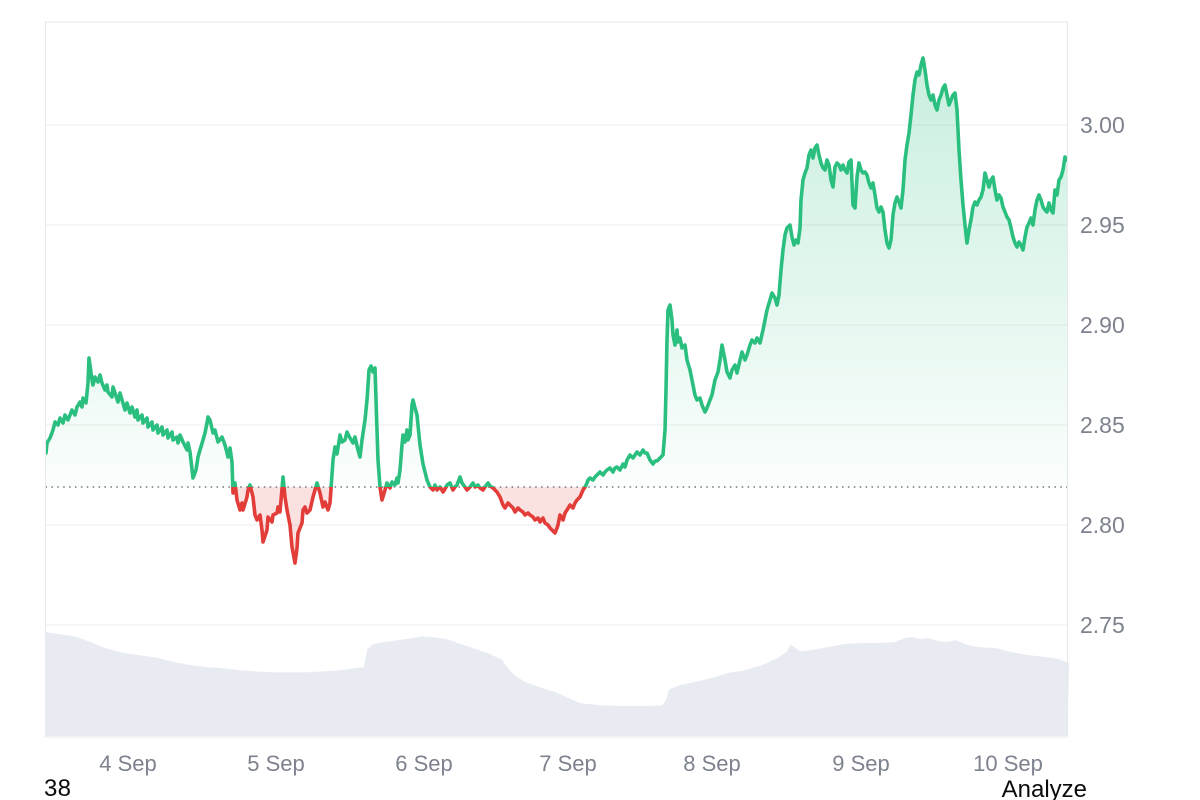 Image resolution: width=1200 pixels, height=800 pixels. What do you see at coordinates (557, 684) in the screenshot?
I see `volume-area` at bounding box center [557, 684].